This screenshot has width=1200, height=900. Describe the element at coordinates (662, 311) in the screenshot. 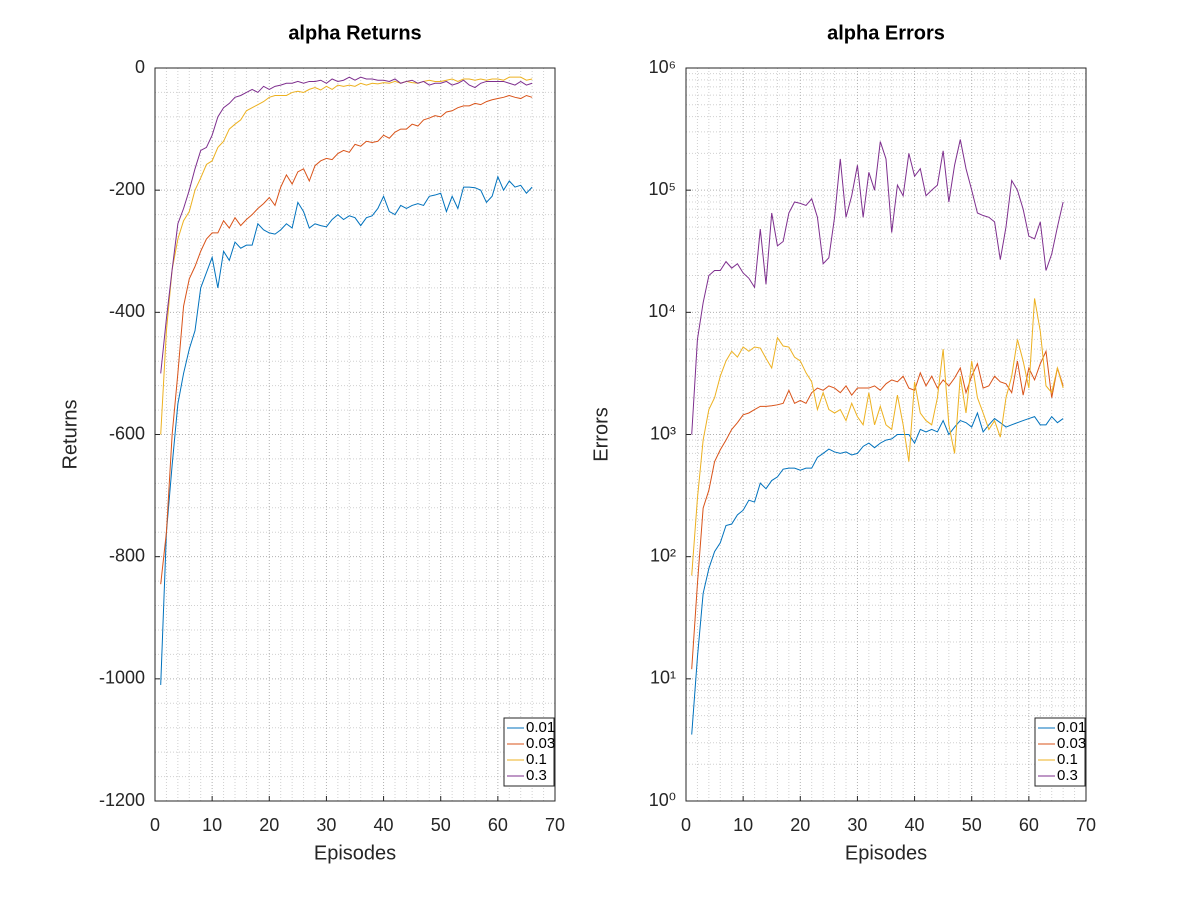

I see `y-tick-label: 10⁴` at that location.